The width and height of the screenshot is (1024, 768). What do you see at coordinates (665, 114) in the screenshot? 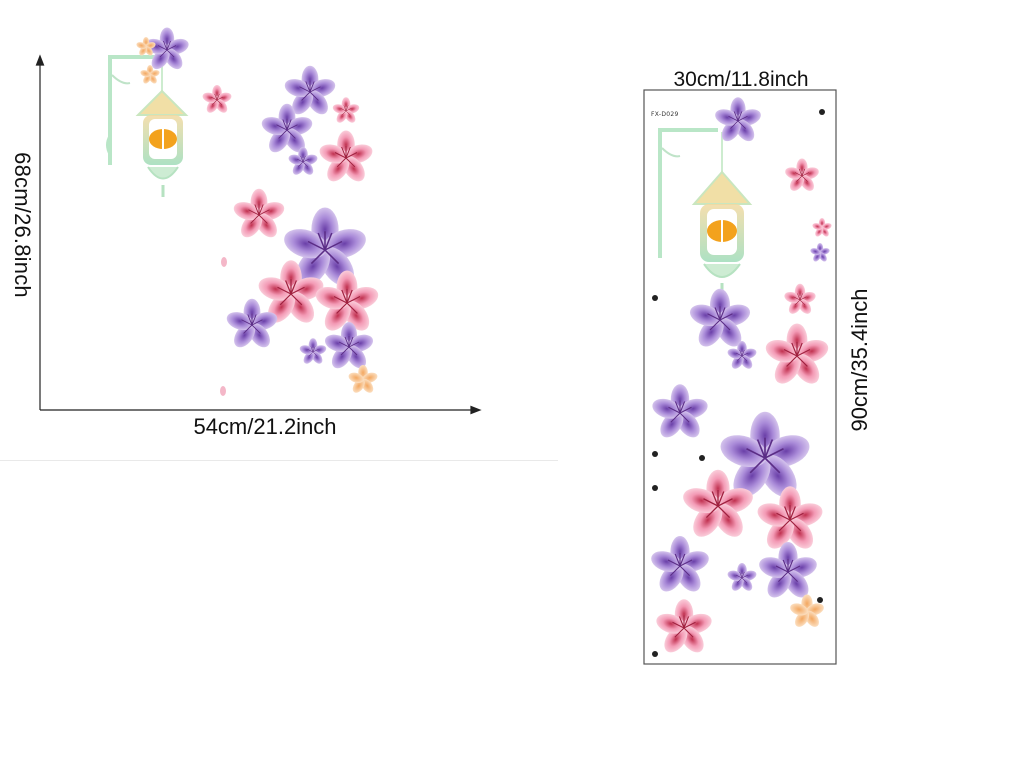
I see `sheet-product-code: FX-D029` at bounding box center [665, 114].